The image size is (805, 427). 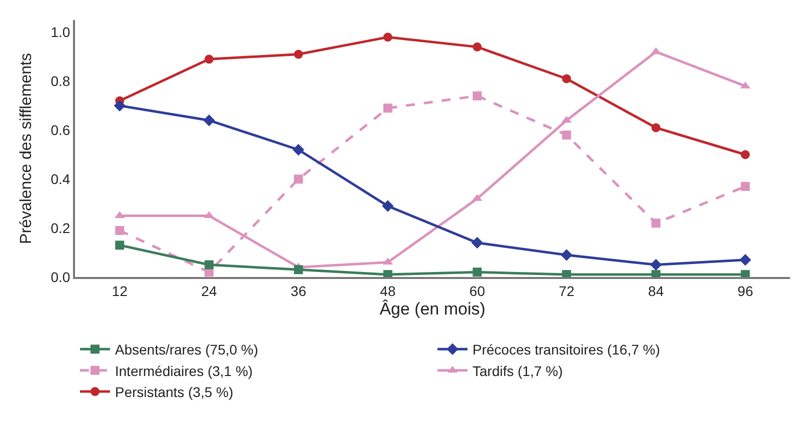 I want to click on x-tick-label: 96, so click(x=746, y=290).